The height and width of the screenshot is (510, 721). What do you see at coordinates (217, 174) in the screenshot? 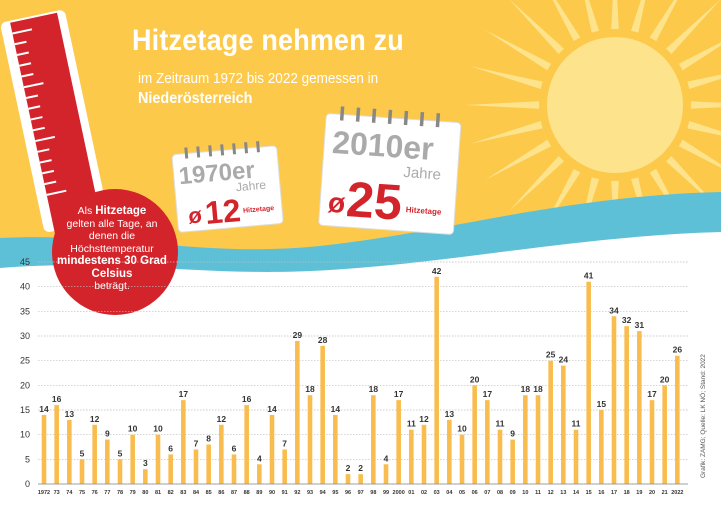
I see `calendar-1970s-decade: 1970er` at bounding box center [217, 174].